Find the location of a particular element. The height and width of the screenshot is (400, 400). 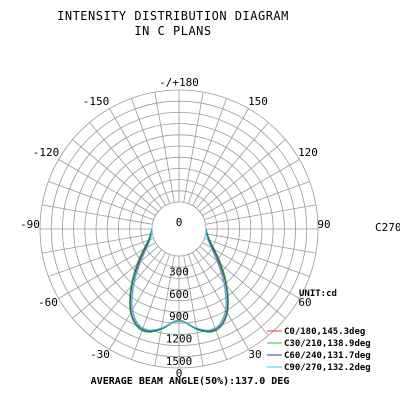

average-beam-angle: AVERAGE BEAM ANGLE(50%):137.0 DEG is located at coordinates (190, 381).